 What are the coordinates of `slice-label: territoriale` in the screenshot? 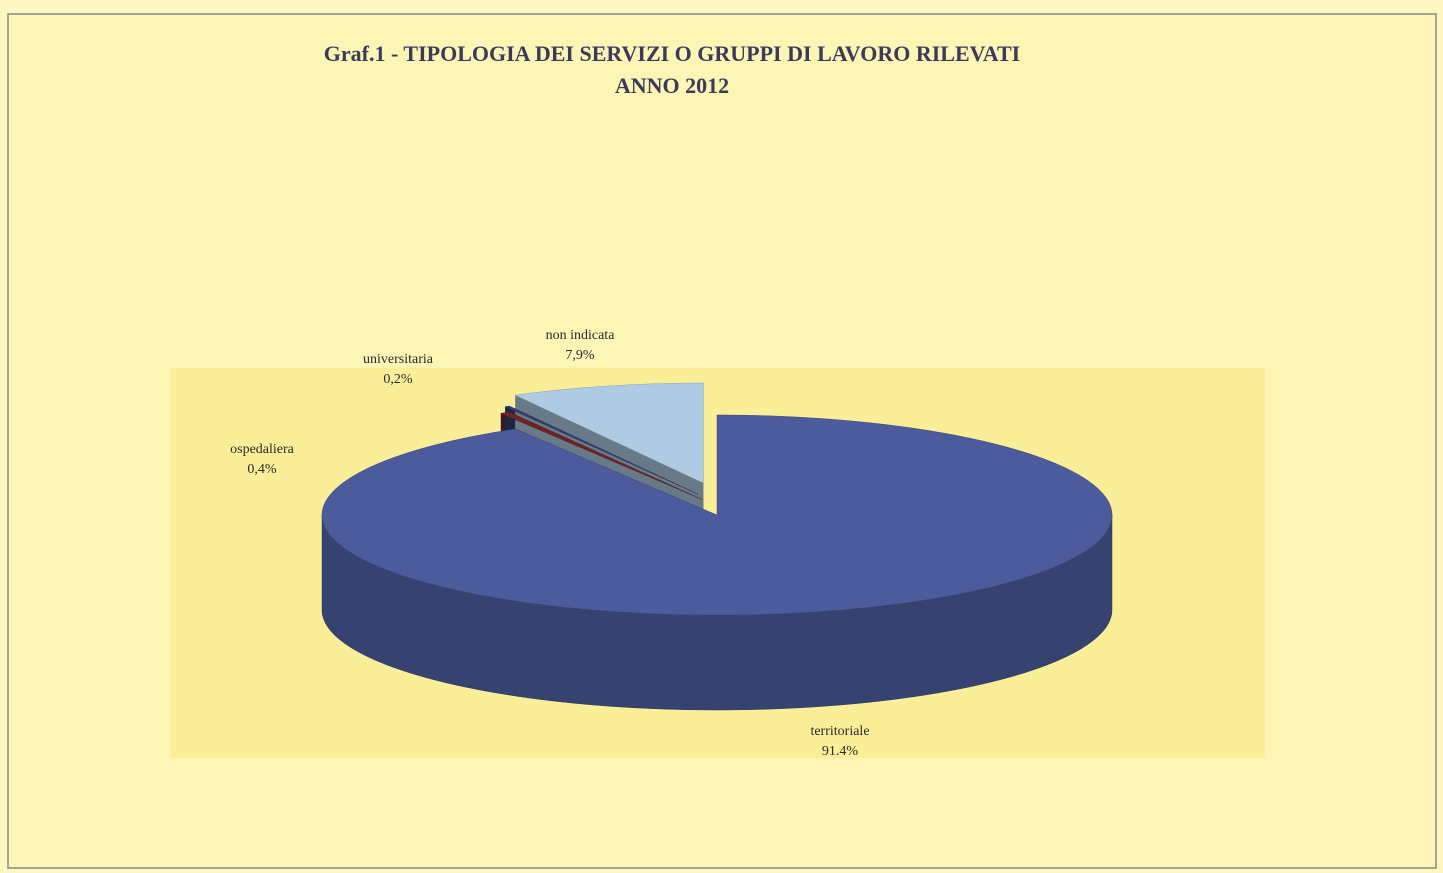 It's located at (839, 731).